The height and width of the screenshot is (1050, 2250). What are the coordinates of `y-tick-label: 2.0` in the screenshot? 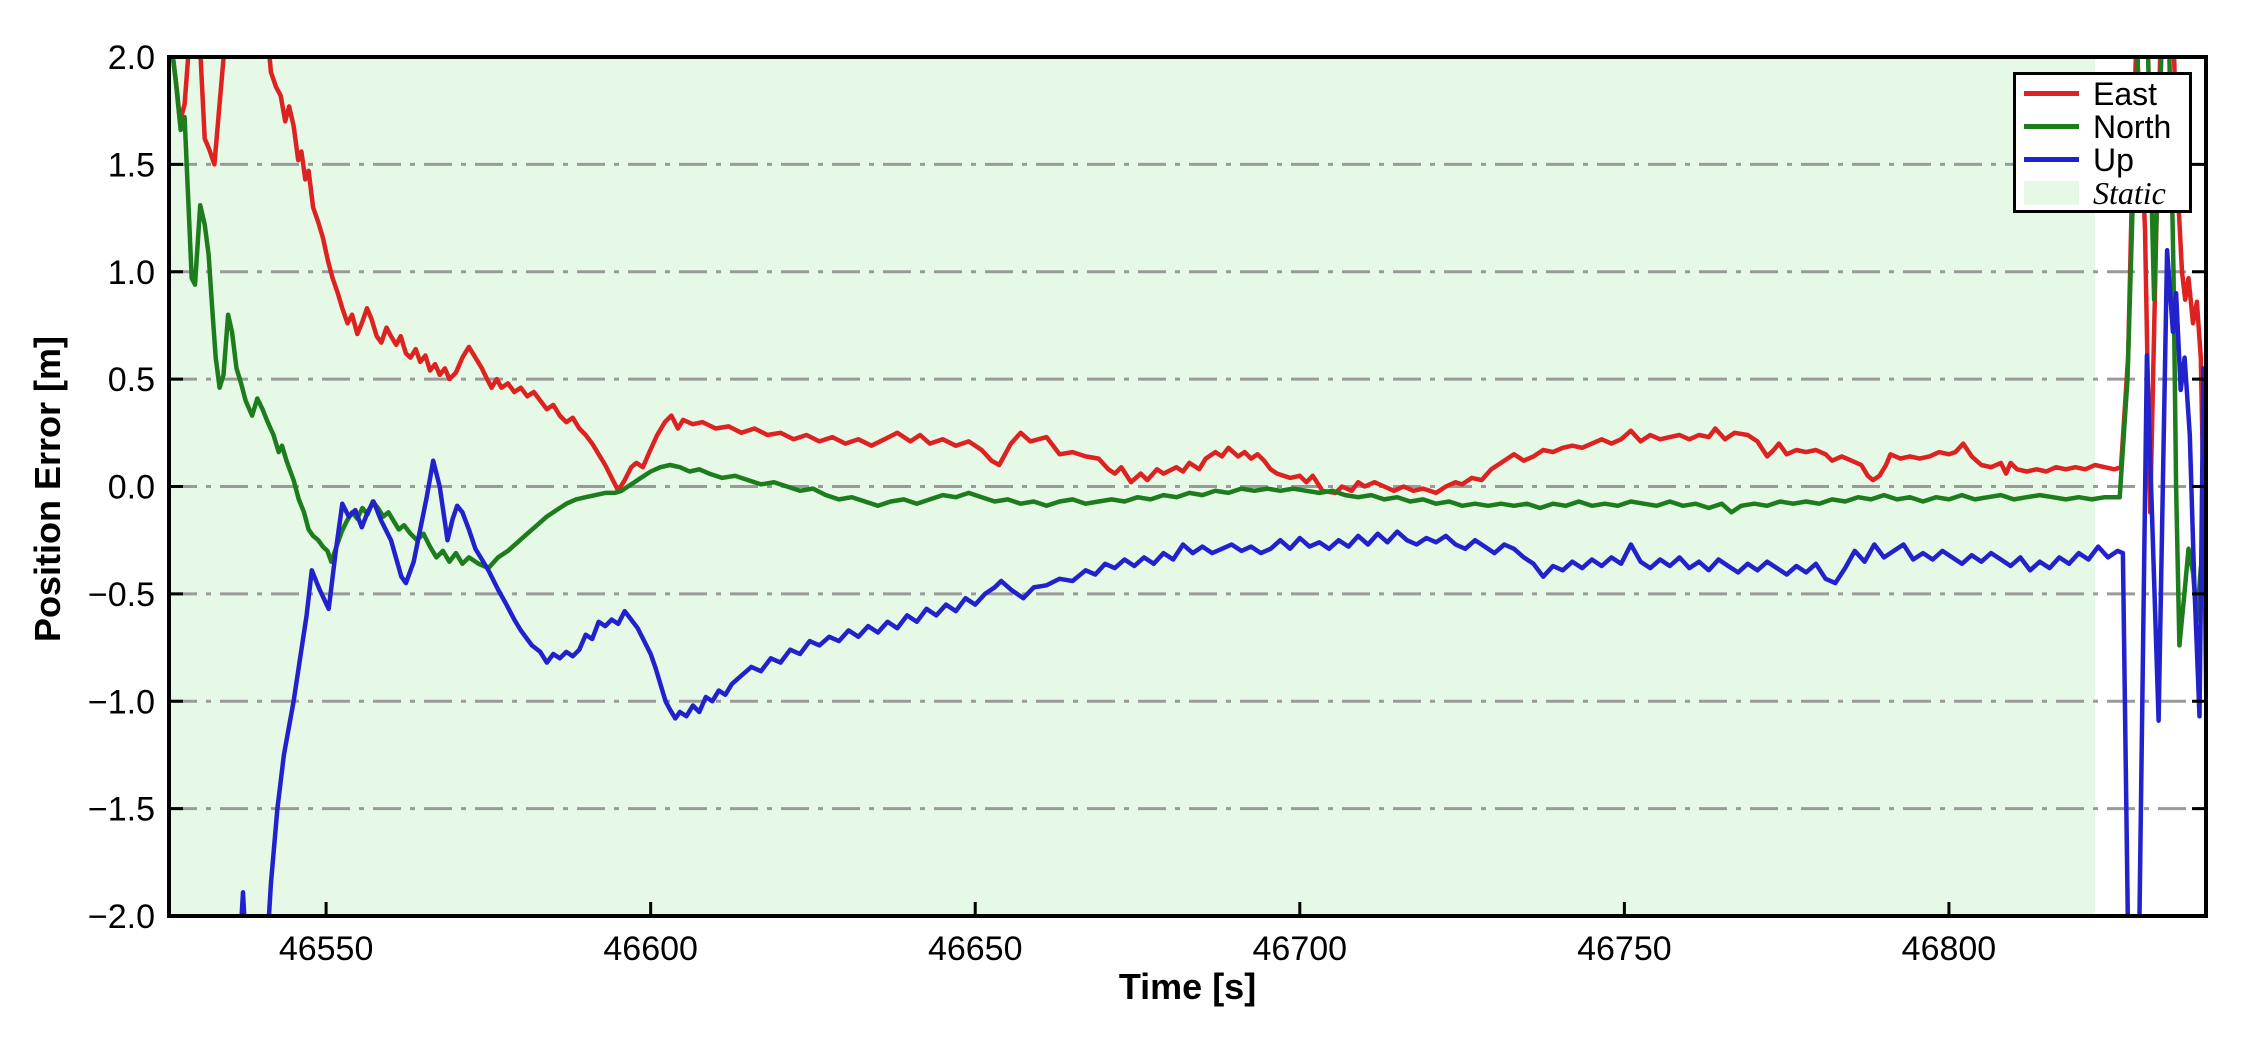 It's located at (131, 58).